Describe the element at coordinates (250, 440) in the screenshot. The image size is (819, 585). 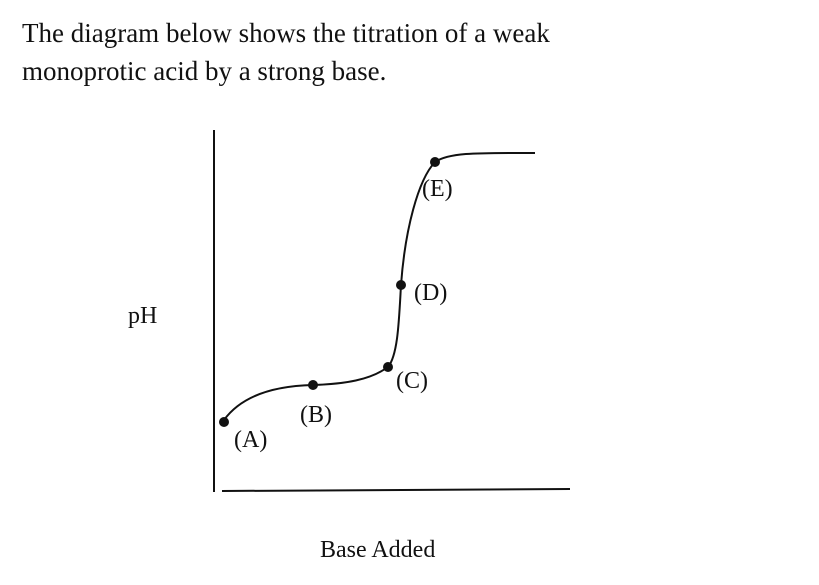
I see `point-label: (A)` at that location.